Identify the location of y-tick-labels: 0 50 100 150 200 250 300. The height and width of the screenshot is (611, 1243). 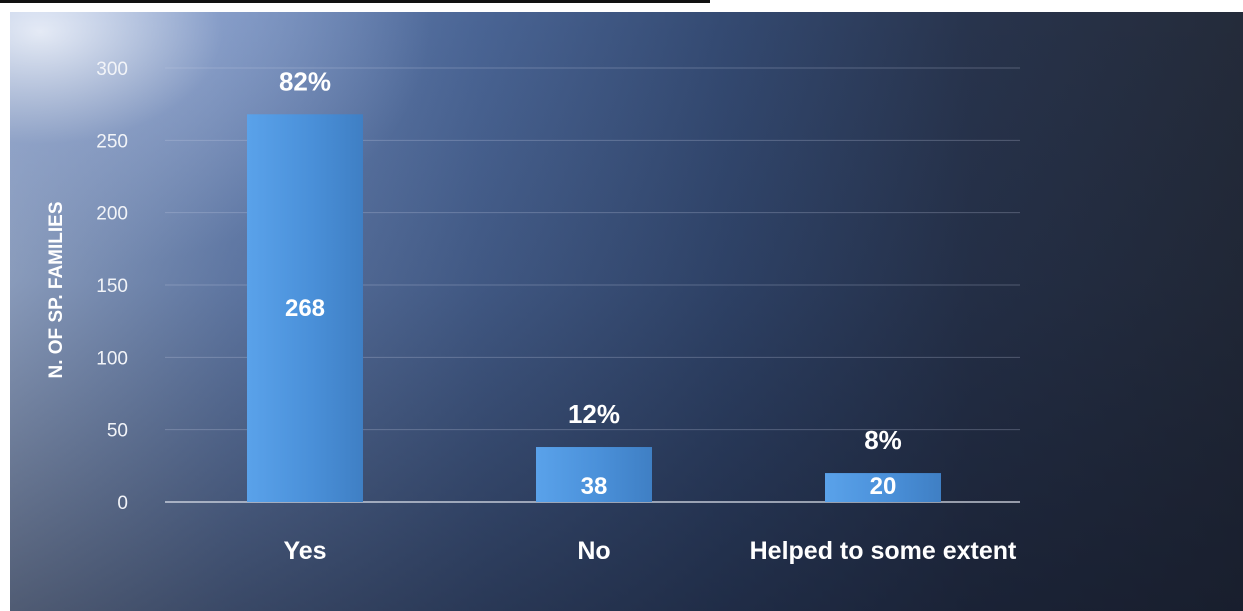
(112, 286).